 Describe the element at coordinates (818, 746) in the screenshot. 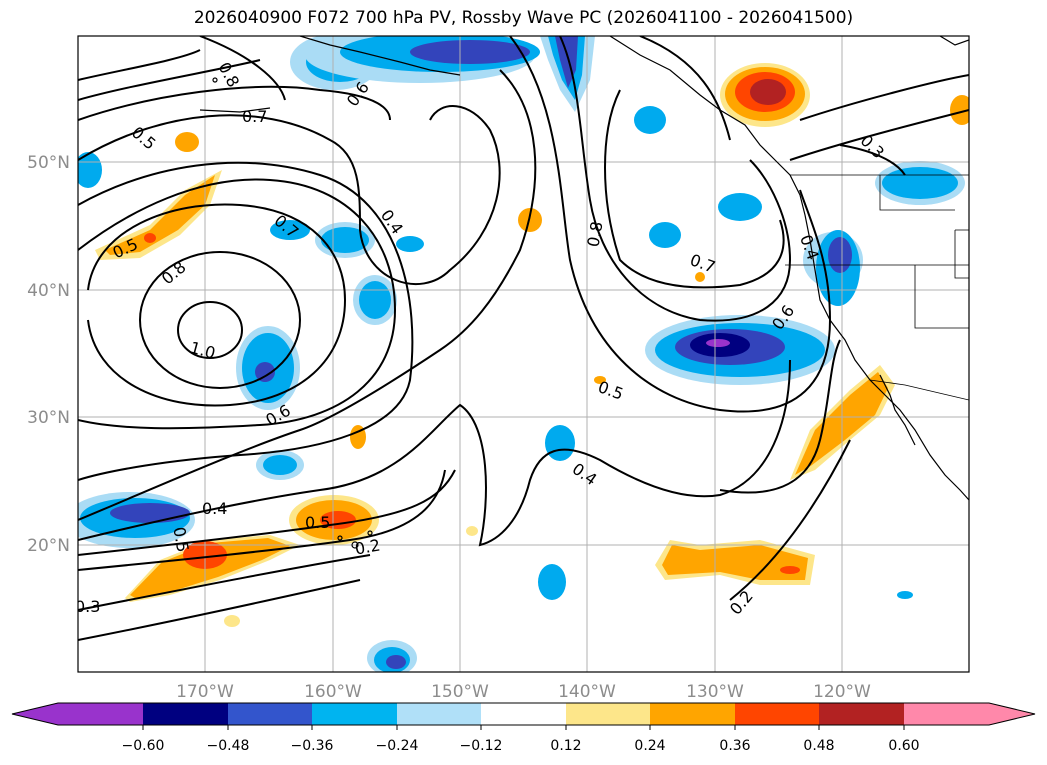

I see `colorbar-tick: 0.48` at that location.